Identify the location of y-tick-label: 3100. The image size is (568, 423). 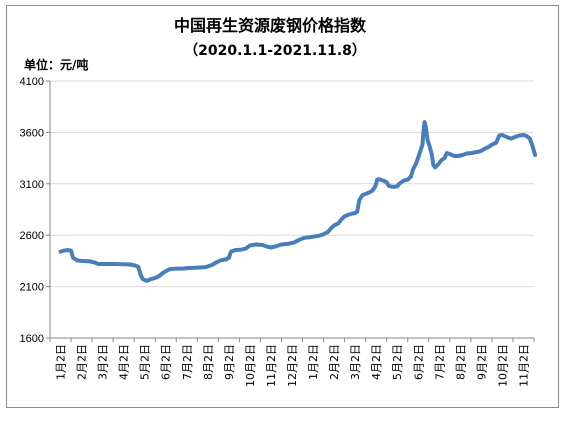
(32, 185).